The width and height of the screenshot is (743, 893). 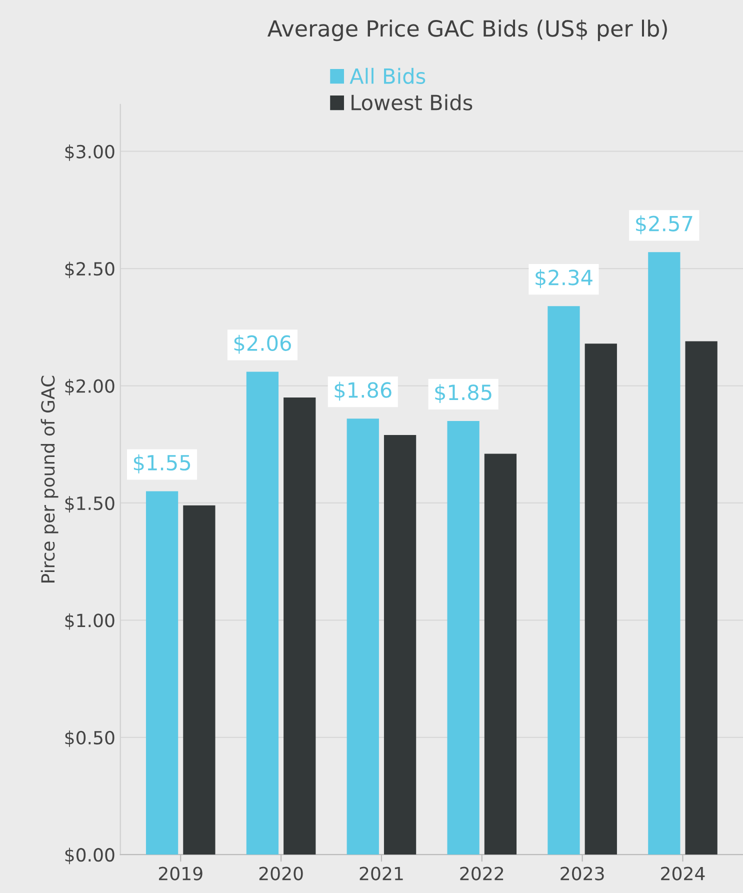 I want to click on legend-label: Lowest Bids, so click(x=412, y=102).